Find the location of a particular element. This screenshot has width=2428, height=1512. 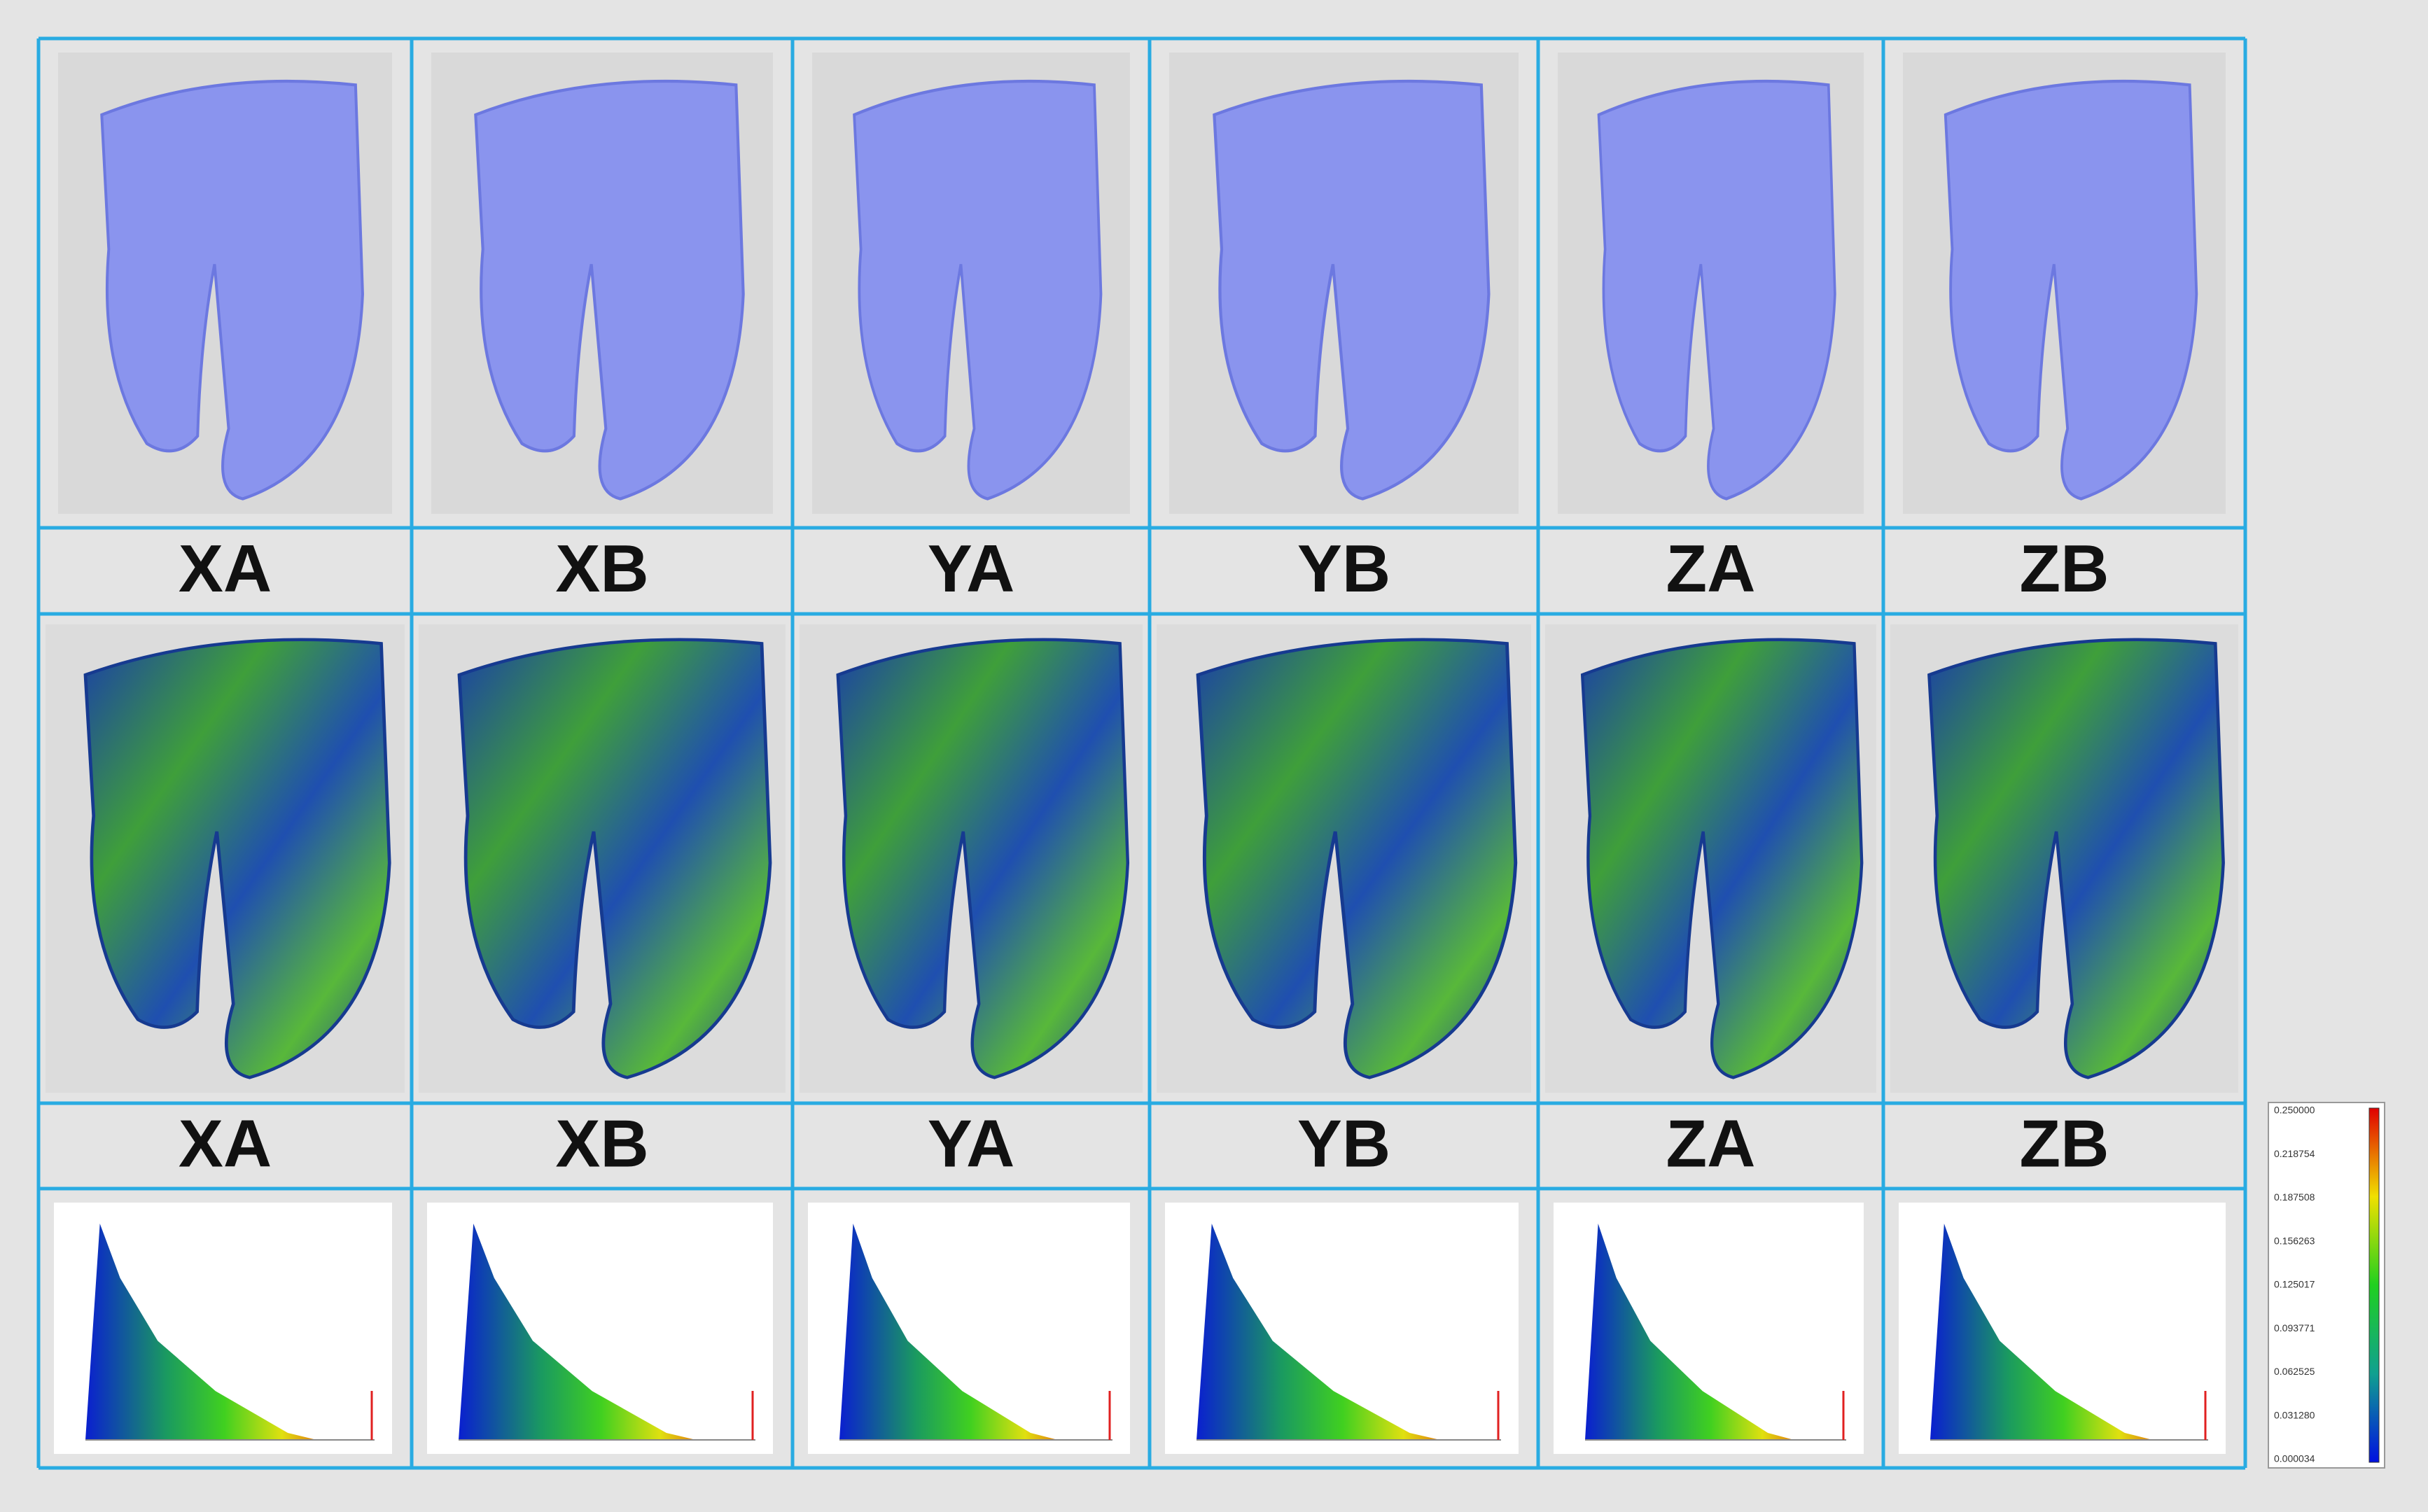

surface-label: YA is located at coordinates (971, 568).